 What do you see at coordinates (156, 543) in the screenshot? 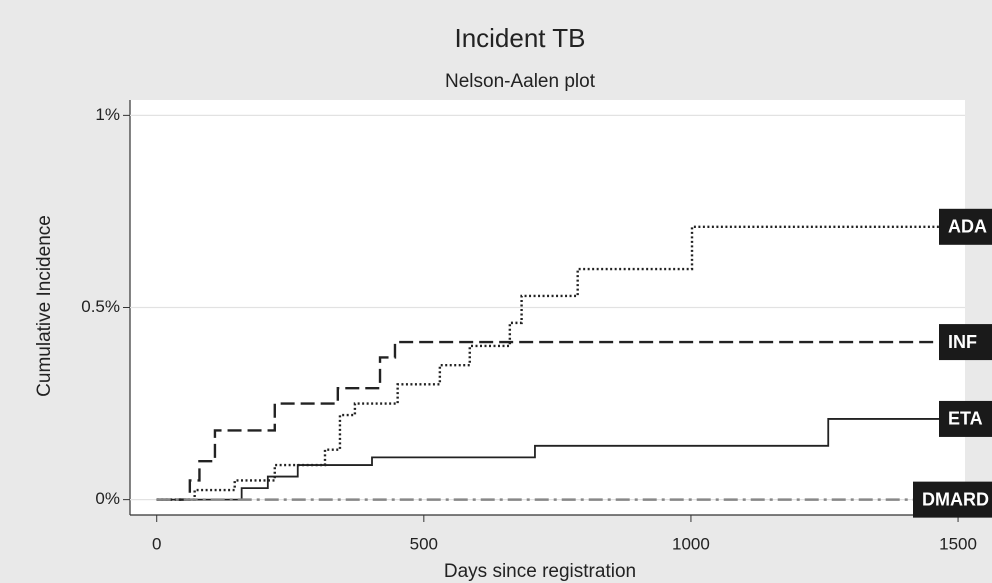
I see `x-tick-label: 0` at bounding box center [156, 543].